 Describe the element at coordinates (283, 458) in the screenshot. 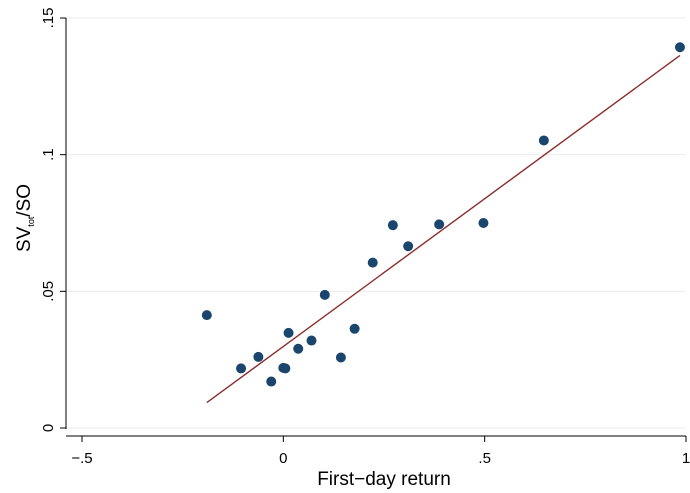

I see `x-tick-label-1: 0` at that location.